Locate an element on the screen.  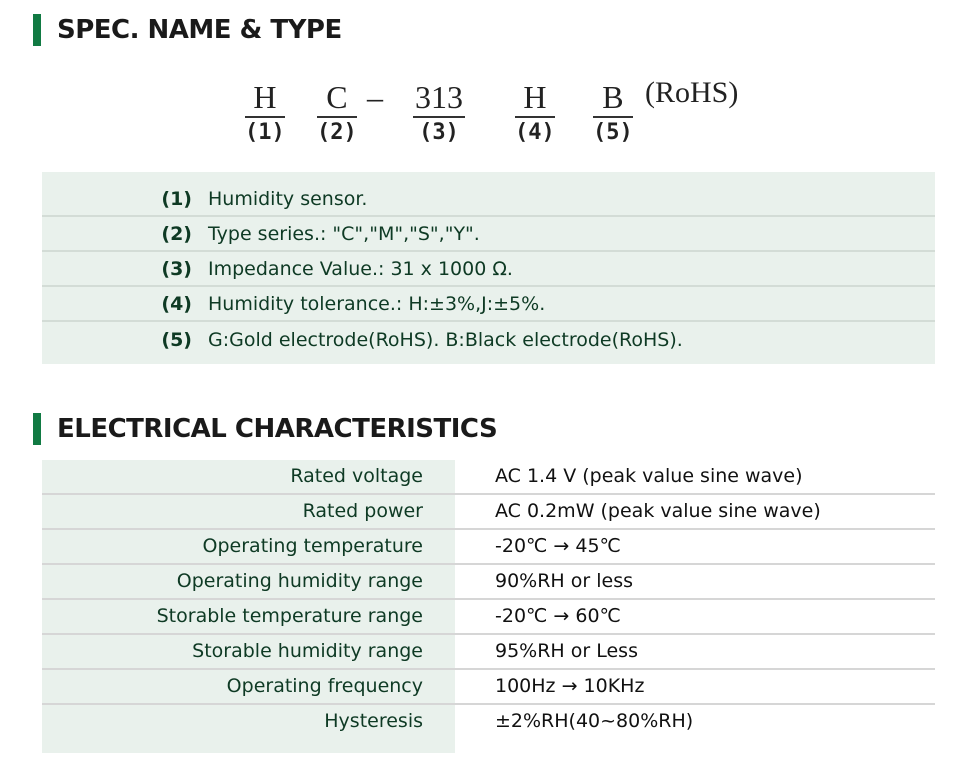
electrical-heading-text: ELECTRICAL CHARACTERISTICS is located at coordinates (277, 429).